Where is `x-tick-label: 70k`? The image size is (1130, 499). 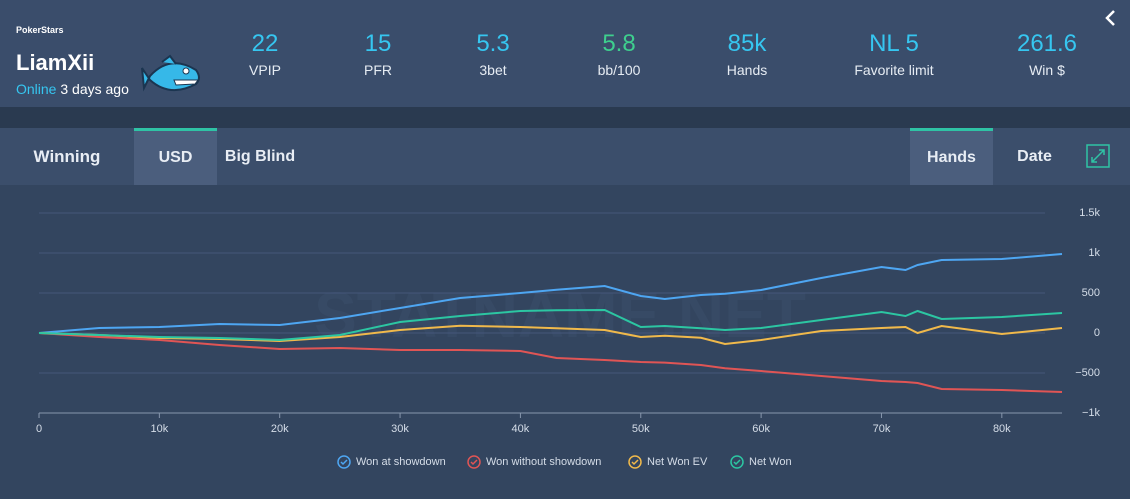 x-tick-label: 70k is located at coordinates (882, 429).